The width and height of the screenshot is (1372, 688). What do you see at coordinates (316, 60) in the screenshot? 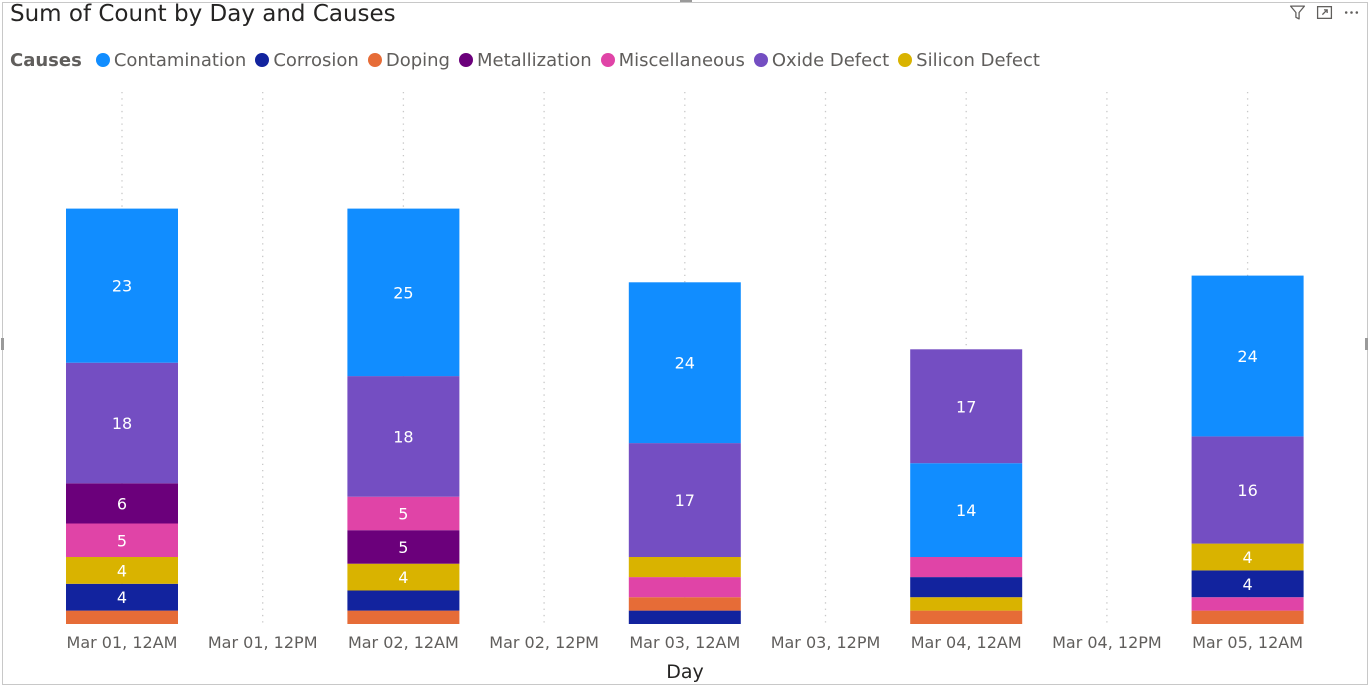
I see `legend-label-corrosion: Corrosion` at bounding box center [316, 60].